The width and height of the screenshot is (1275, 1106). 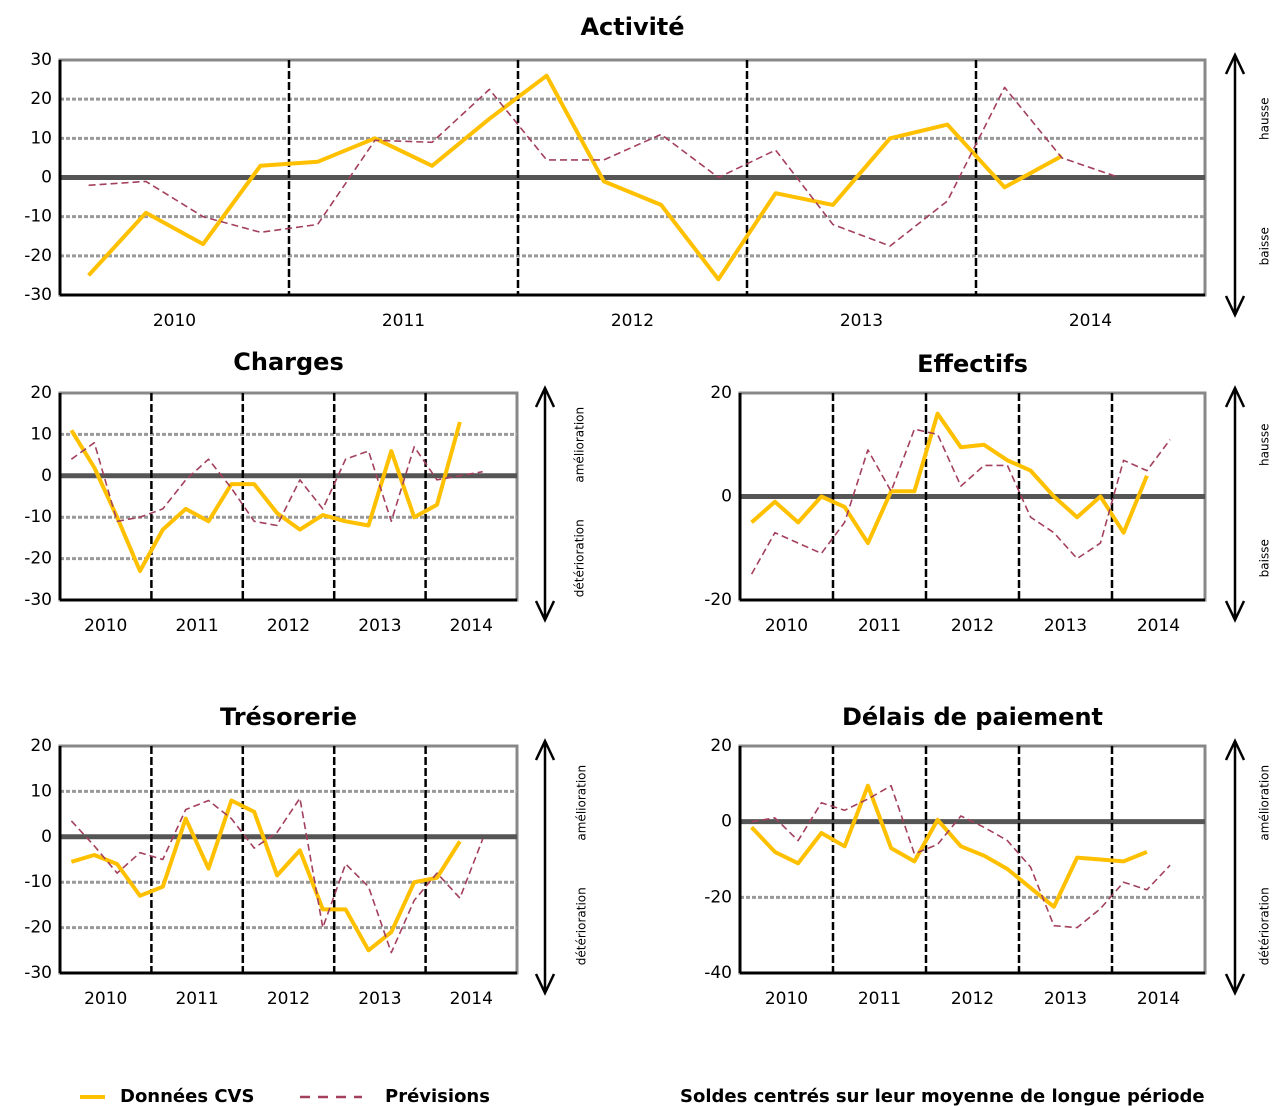 What do you see at coordinates (718, 973) in the screenshot?
I see `y-tick-label: -40` at bounding box center [718, 973].